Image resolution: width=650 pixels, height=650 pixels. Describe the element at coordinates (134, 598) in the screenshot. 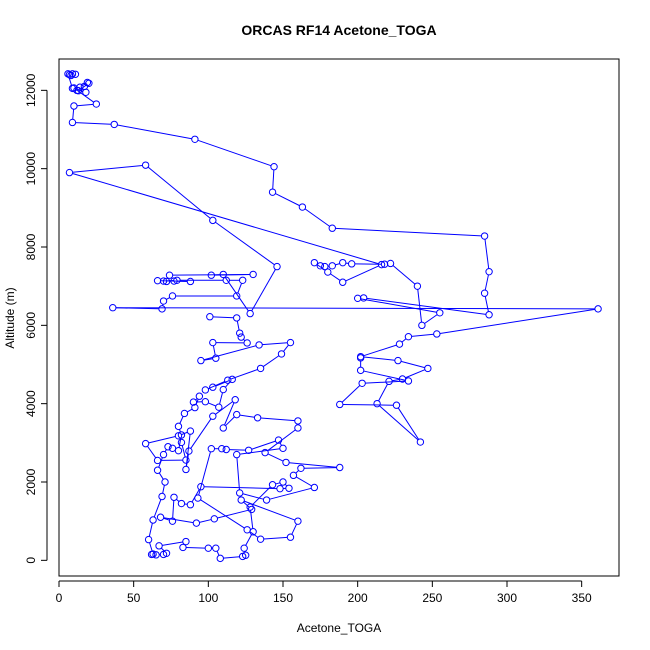

I see `x-tick-label: 50` at that location.